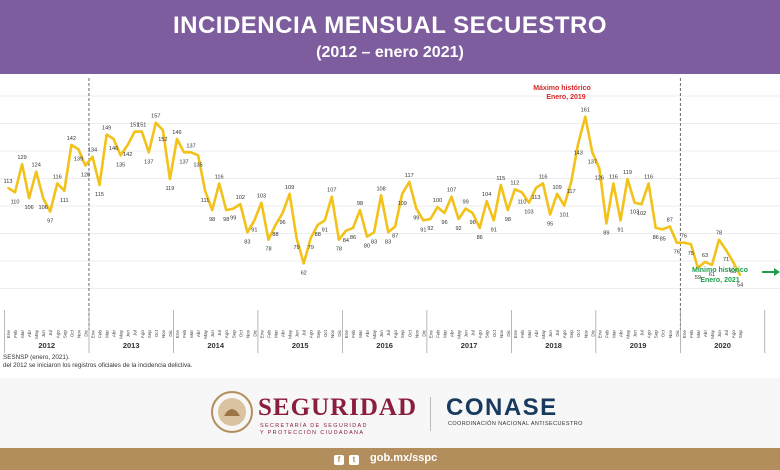  What do you see at coordinates (380, 189) in the screenshot?
I see `data-label: 108` at bounding box center [380, 189].